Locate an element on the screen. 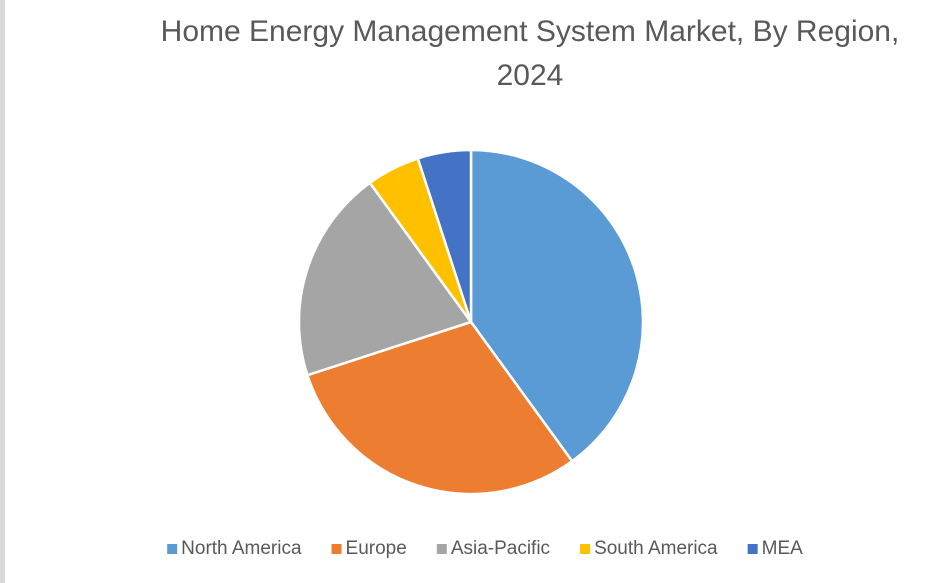 The width and height of the screenshot is (940, 583). legend-label: South America is located at coordinates (656, 548).